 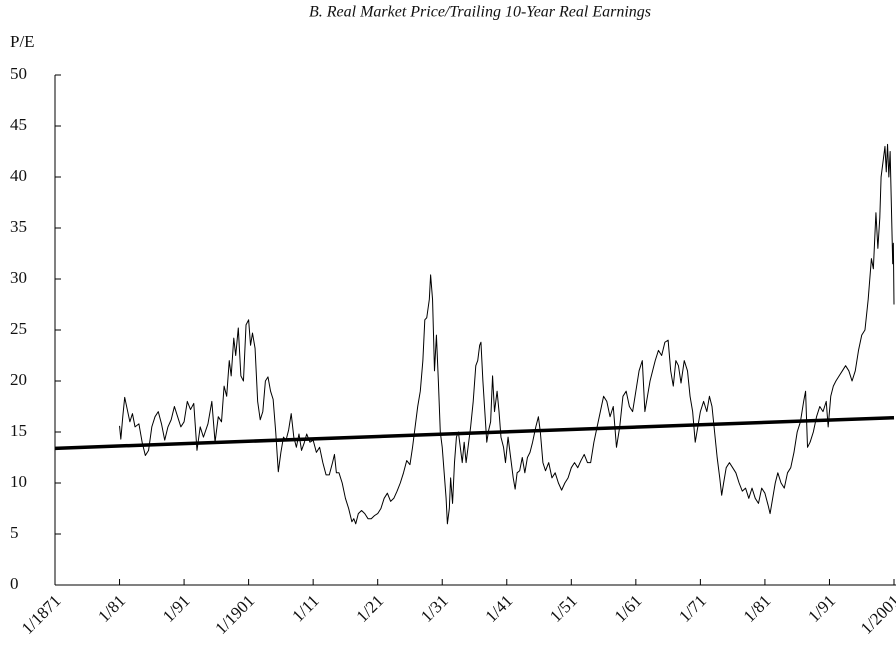 I want to click on y-tick-label: 5, so click(x=14, y=532).